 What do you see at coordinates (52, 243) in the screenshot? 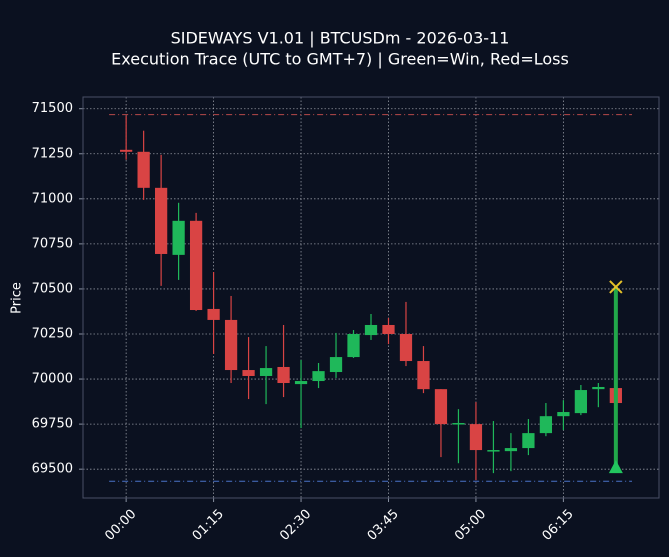
I see `y-tick-label: 70750` at bounding box center [52, 243].